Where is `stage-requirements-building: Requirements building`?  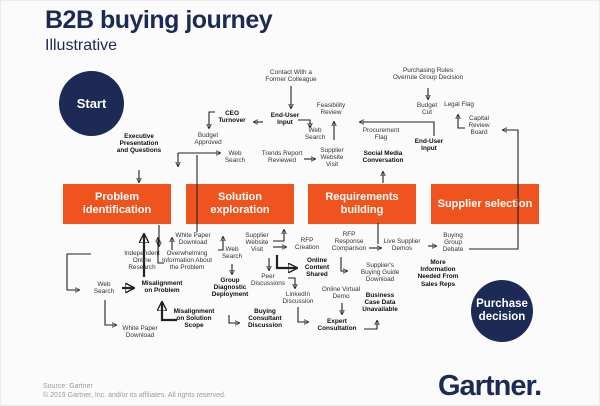 stage-requirements-building: Requirements building is located at coordinates (362, 204).